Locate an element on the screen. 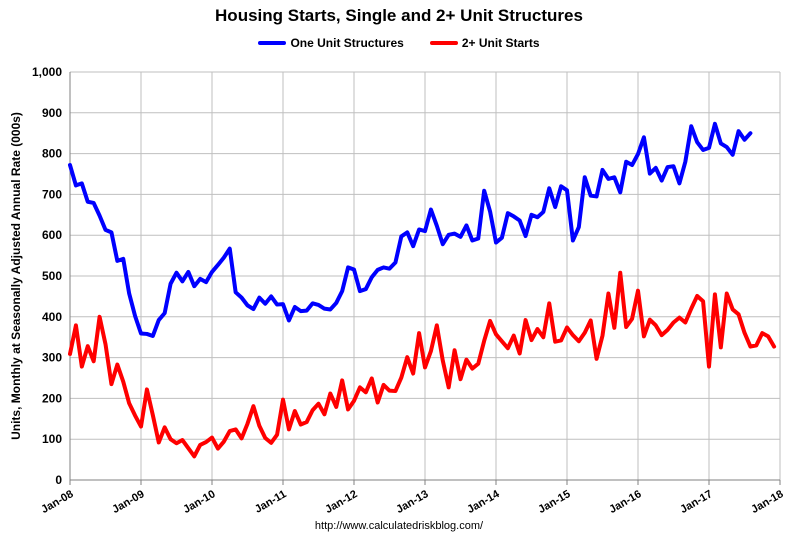 This screenshot has width=798, height=539. legend-label-one-unit: One Unit Structures is located at coordinates (347, 43).